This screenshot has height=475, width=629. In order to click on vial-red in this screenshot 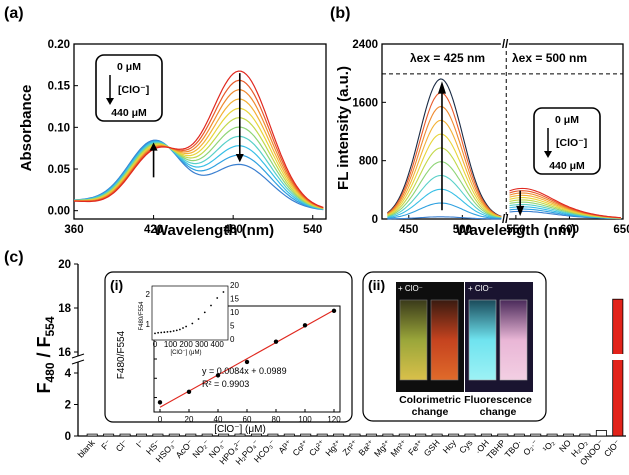, I will do `click(444, 340)`.